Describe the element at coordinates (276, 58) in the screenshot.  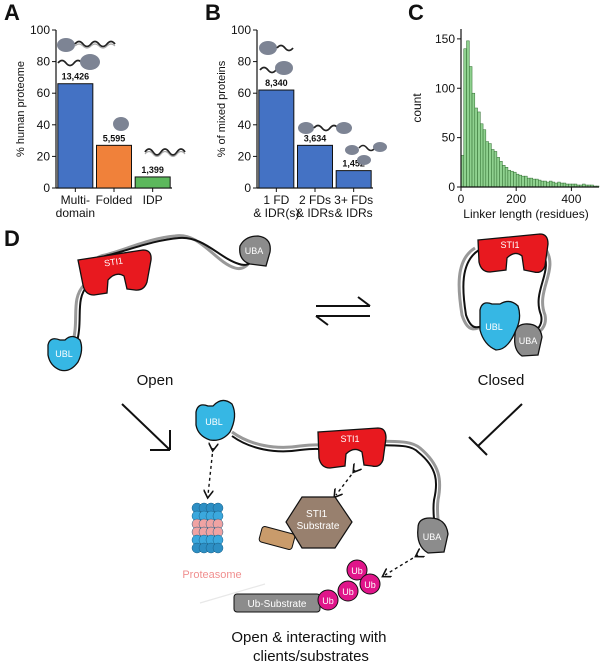
I see `cartoon-1fd-icon` at that location.